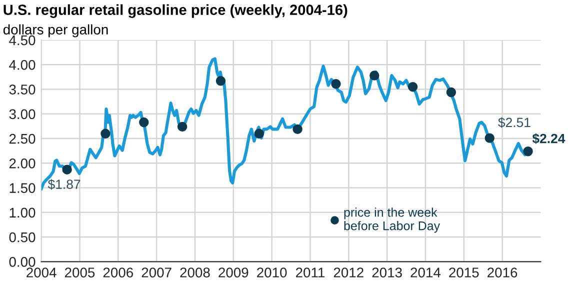 The width and height of the screenshot is (574, 286). I want to click on y-tick-label: 2.00, so click(22, 163).